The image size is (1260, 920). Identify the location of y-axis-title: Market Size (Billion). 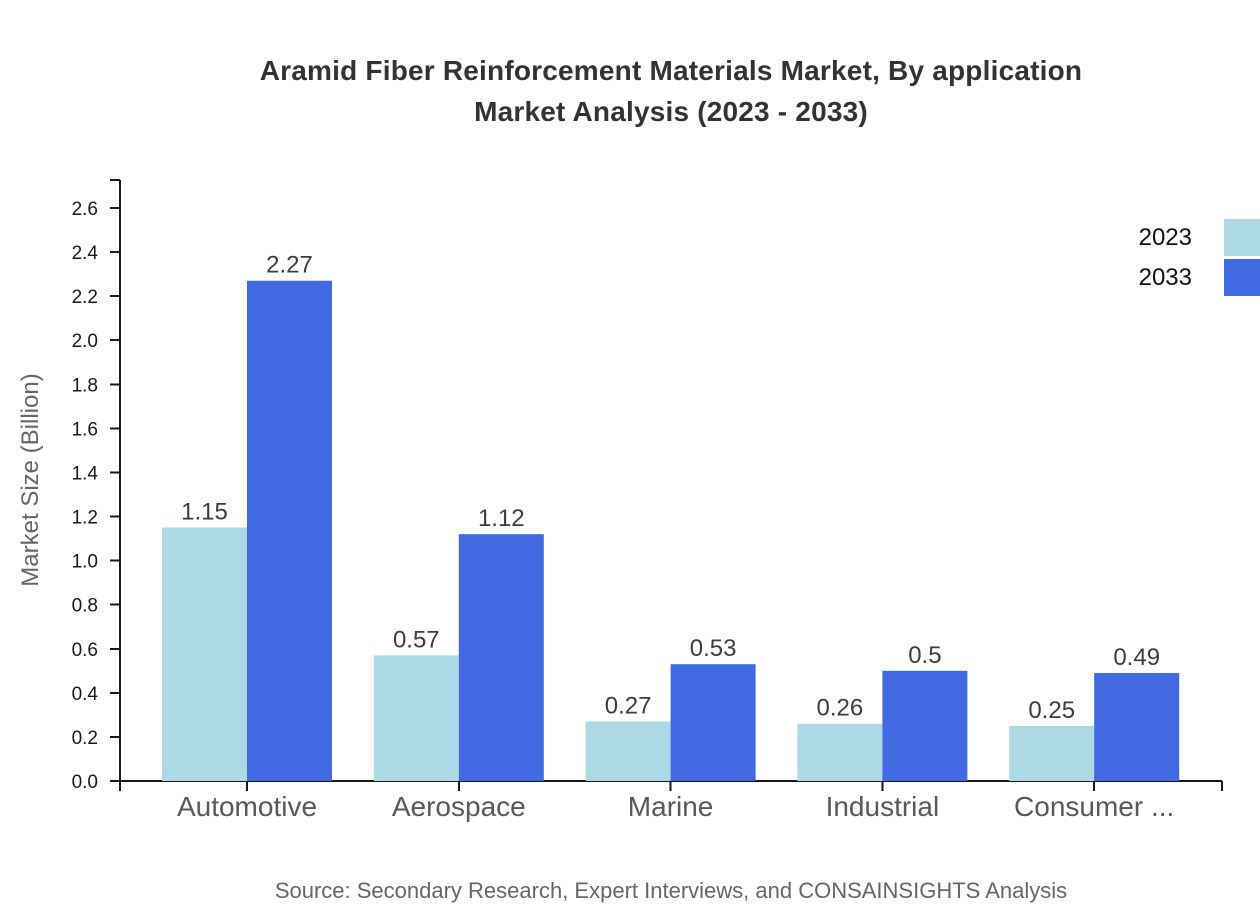
(30, 479).